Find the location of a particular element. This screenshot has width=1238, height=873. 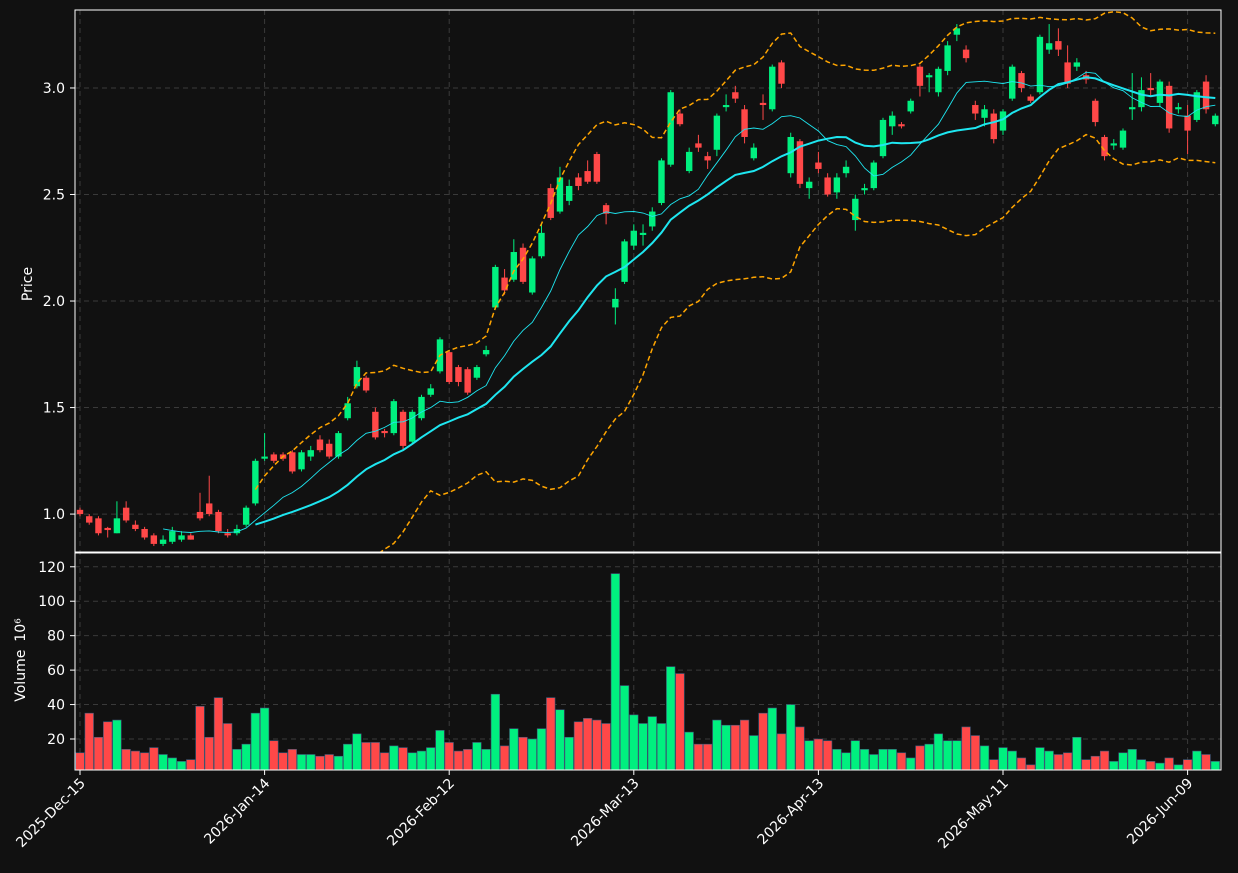

volume-axis-label: Volume 10⁶ is located at coordinates (21, 660).